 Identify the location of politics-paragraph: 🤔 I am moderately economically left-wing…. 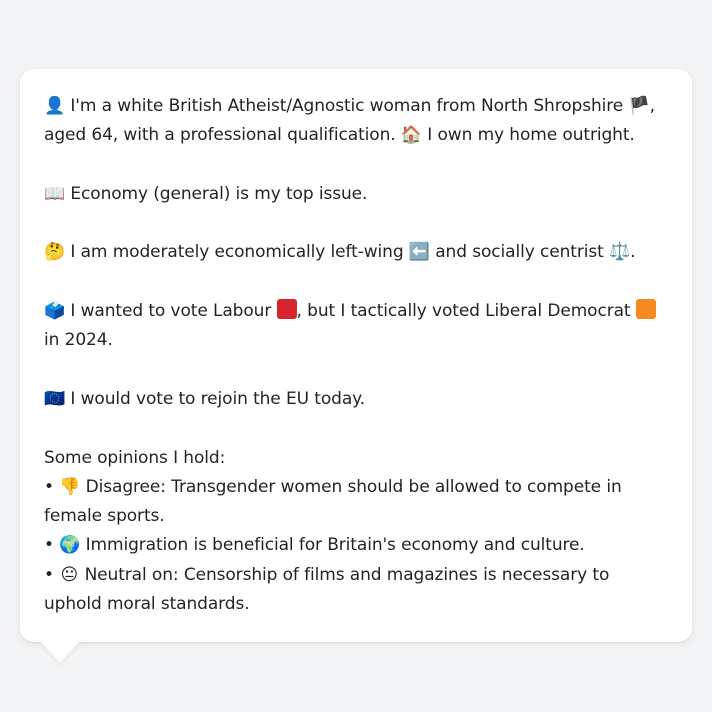
(356, 252).